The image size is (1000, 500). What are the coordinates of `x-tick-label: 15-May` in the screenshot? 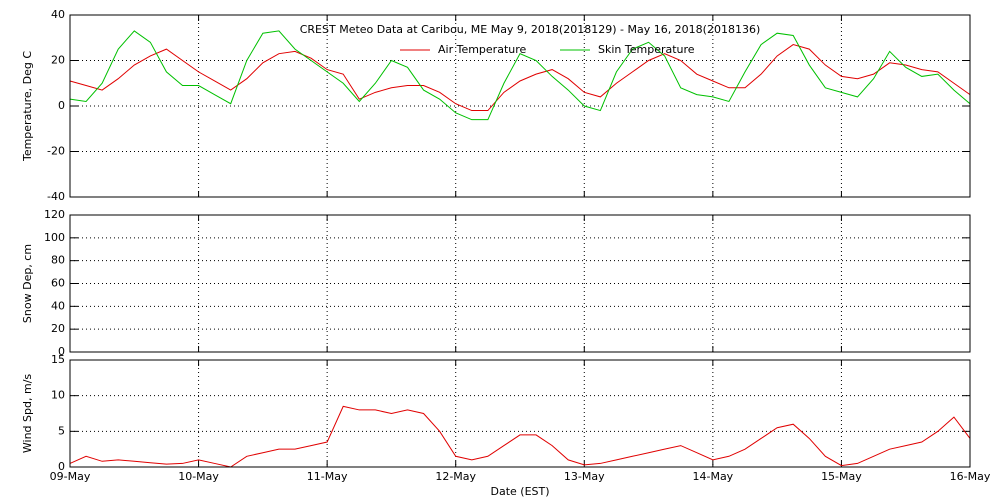 It's located at (841, 476).